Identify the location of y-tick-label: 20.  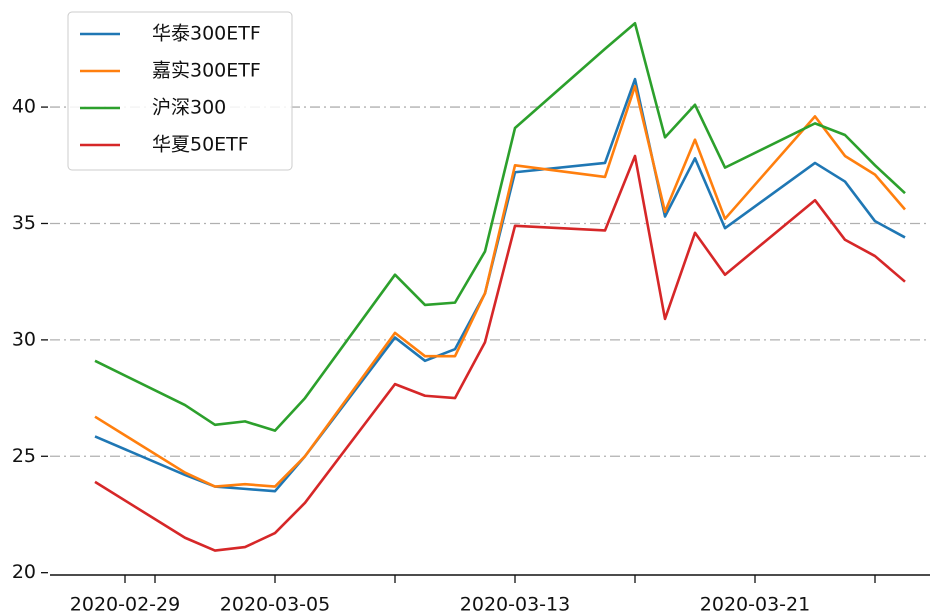
(24, 572).